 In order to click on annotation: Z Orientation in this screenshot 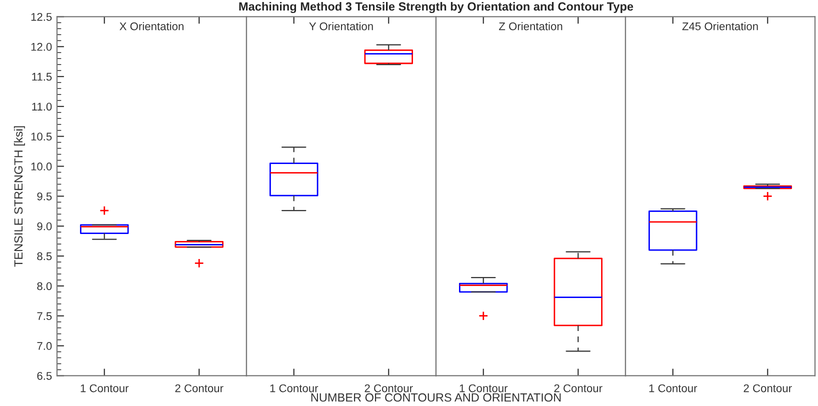, I will do `click(530, 26)`.